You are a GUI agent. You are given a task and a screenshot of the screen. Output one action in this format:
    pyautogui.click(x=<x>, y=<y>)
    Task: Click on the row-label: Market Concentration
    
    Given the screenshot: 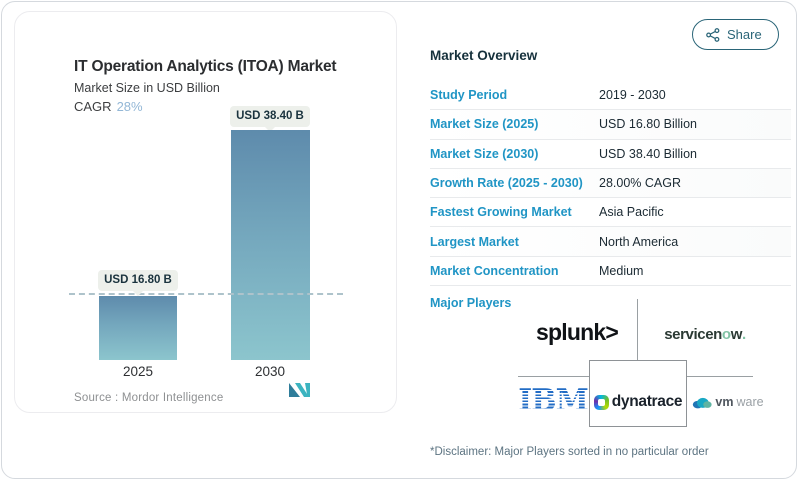 What is the action you would take?
    pyautogui.click(x=494, y=270)
    